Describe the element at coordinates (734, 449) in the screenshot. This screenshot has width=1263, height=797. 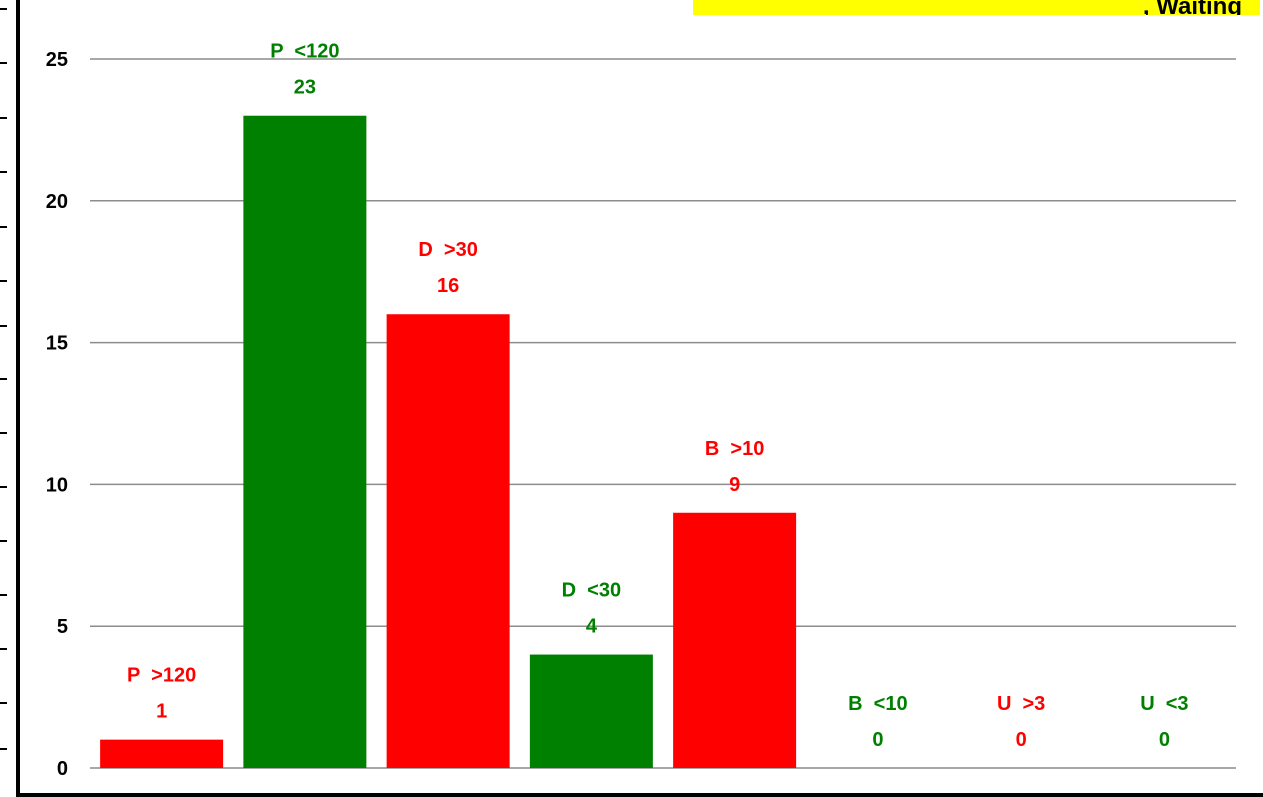
I see `bar-category-label: B >10` at that location.